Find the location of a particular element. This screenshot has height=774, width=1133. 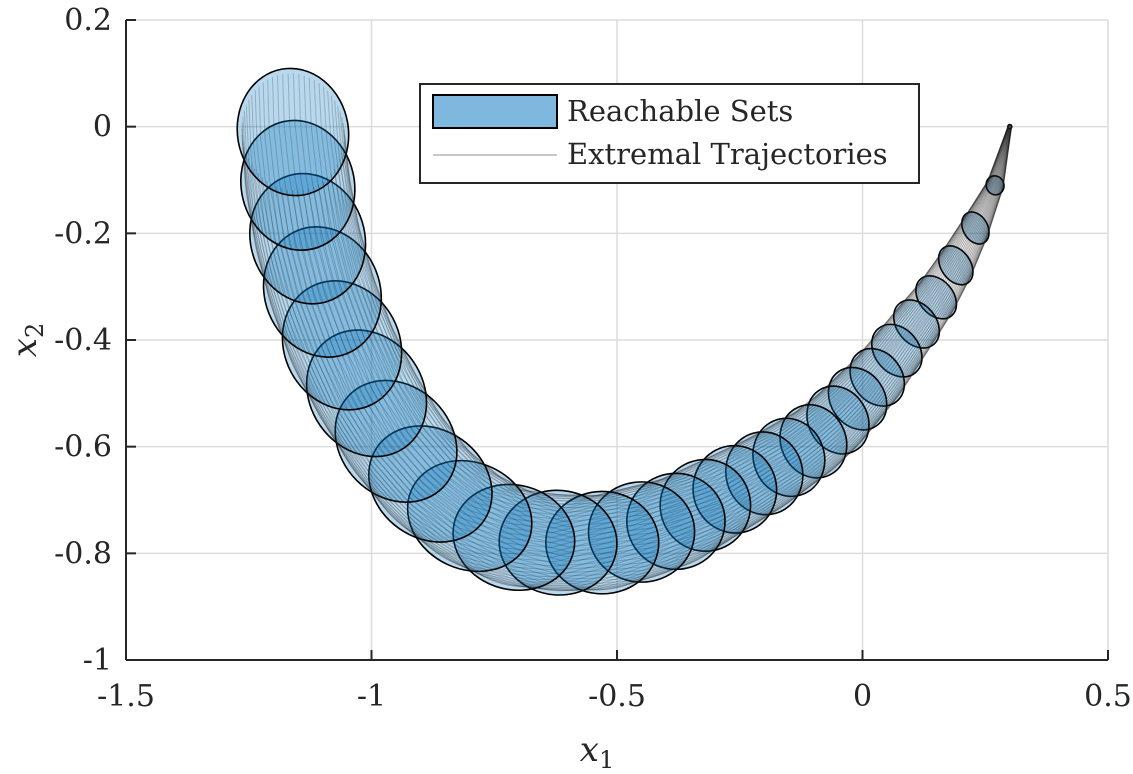

y-tick-label-4: -0.6 is located at coordinates (83, 447).